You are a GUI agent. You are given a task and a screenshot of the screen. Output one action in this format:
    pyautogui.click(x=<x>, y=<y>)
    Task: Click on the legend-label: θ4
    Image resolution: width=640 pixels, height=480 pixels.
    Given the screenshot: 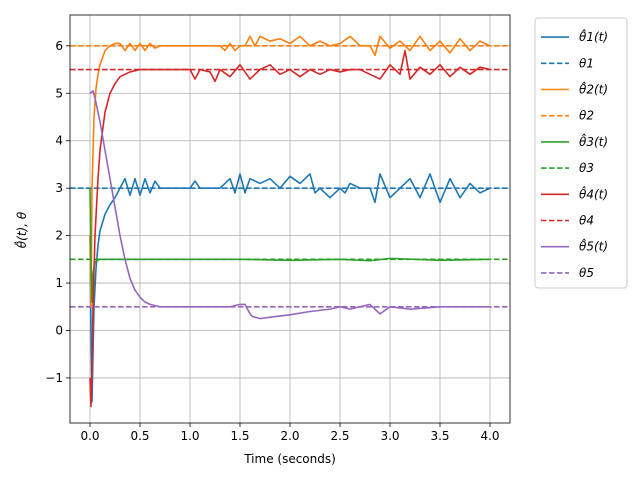 What is the action you would take?
    pyautogui.click(x=586, y=221)
    